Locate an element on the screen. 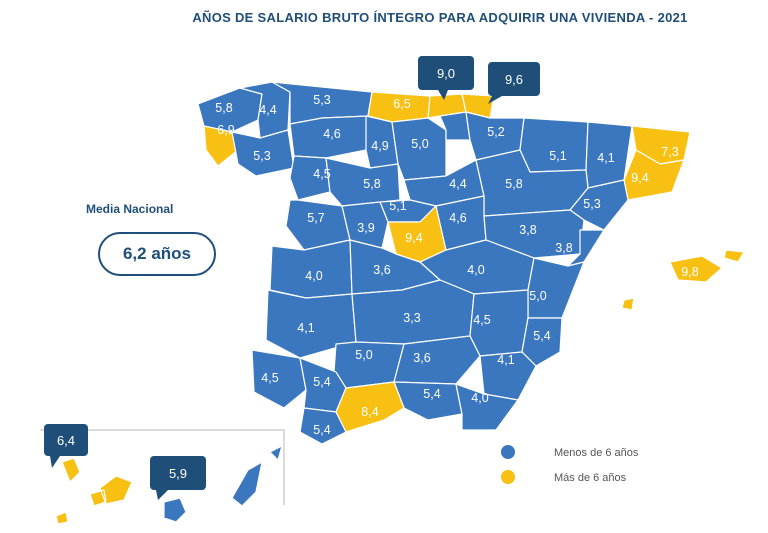 This screenshot has width=768, height=533. province-value-madrid: 9,4 is located at coordinates (413, 238).